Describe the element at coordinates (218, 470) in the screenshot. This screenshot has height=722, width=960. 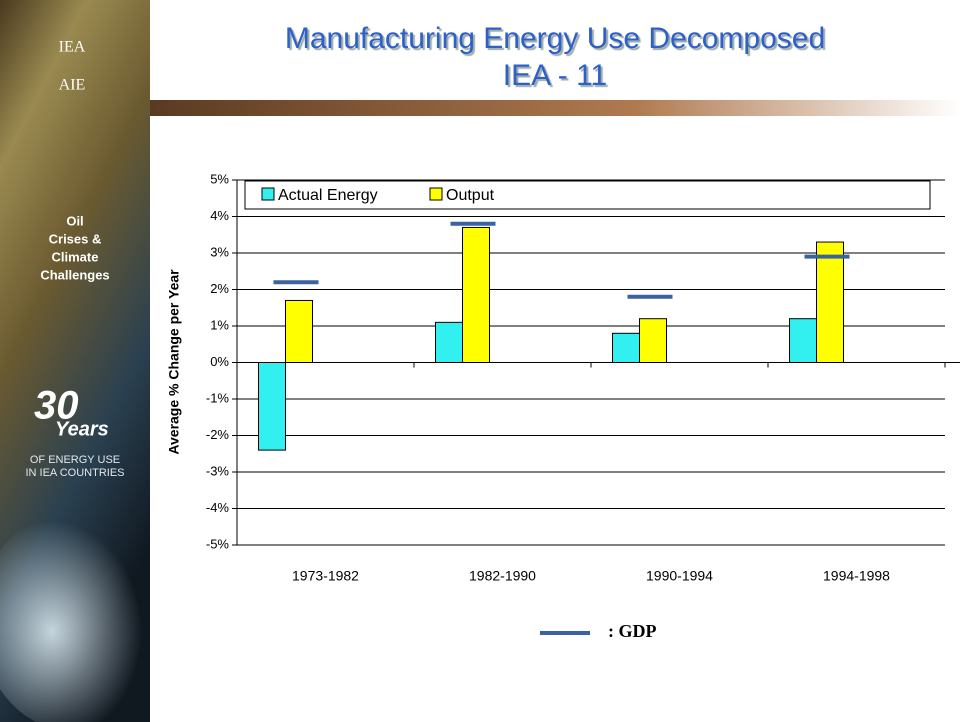
I see `y-tick-label: -3%` at that location.